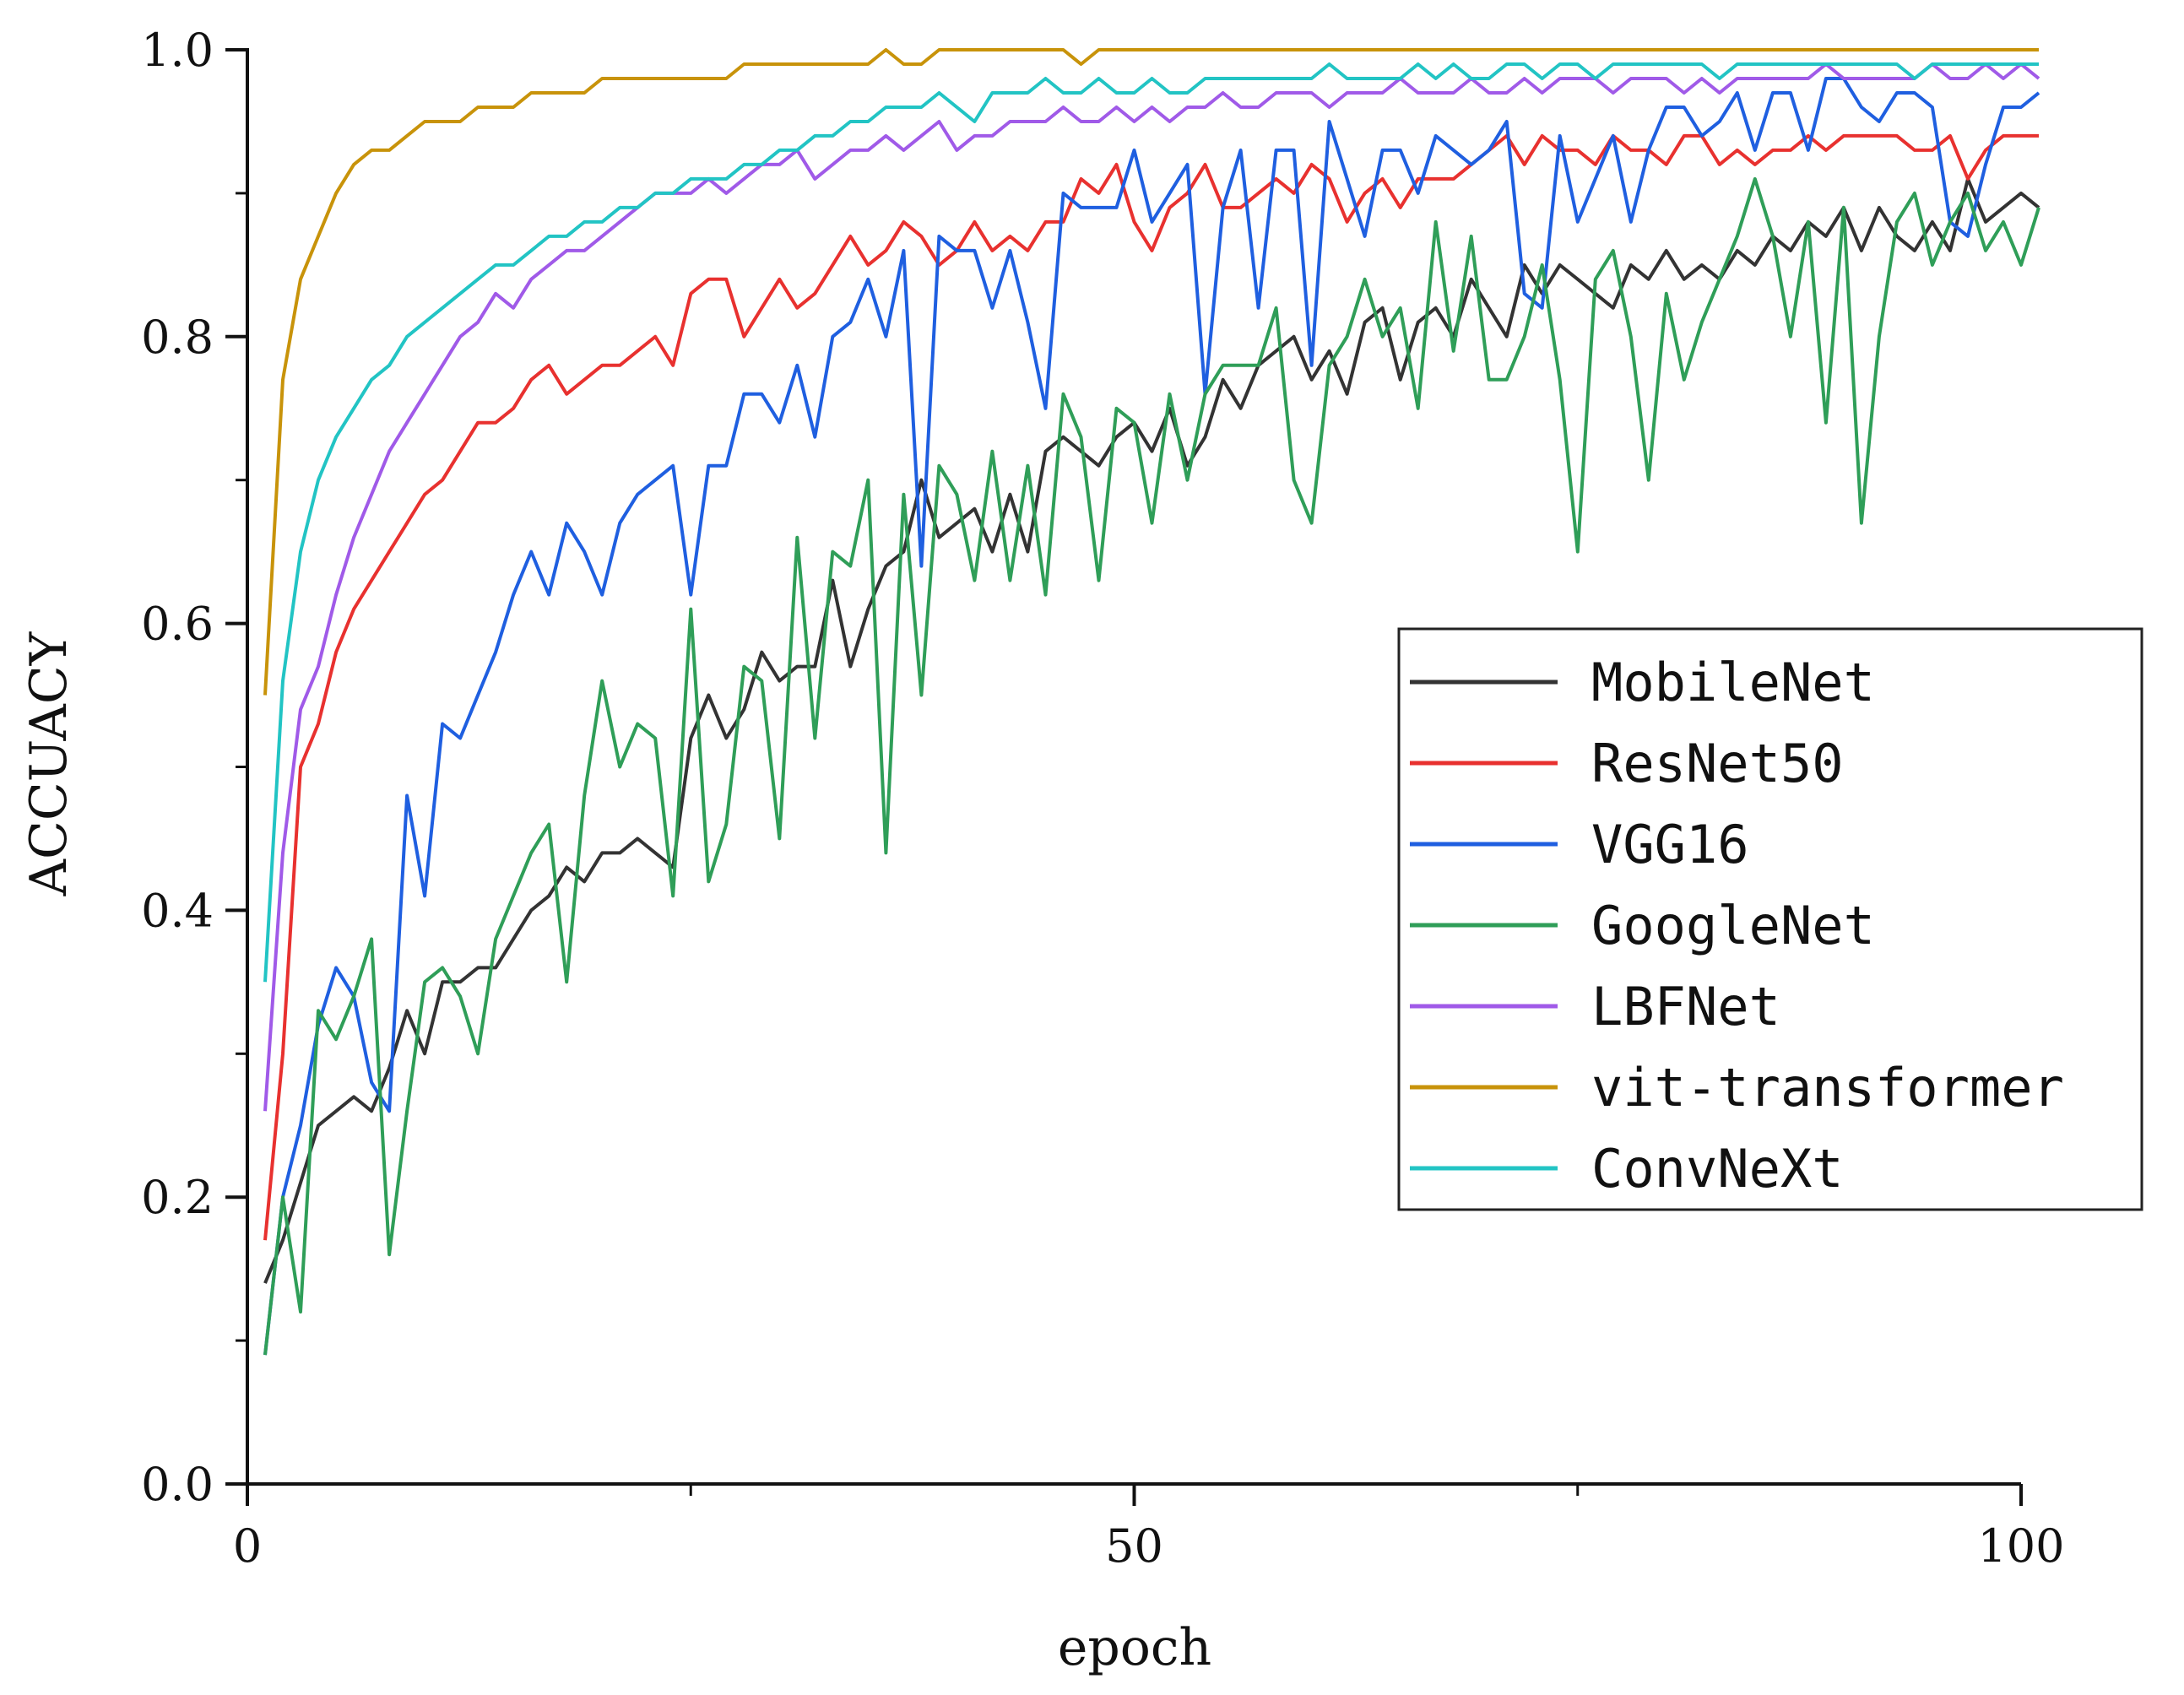 The height and width of the screenshot is (1695, 2184). I want to click on y-tick-label: 0.6, so click(177, 625).